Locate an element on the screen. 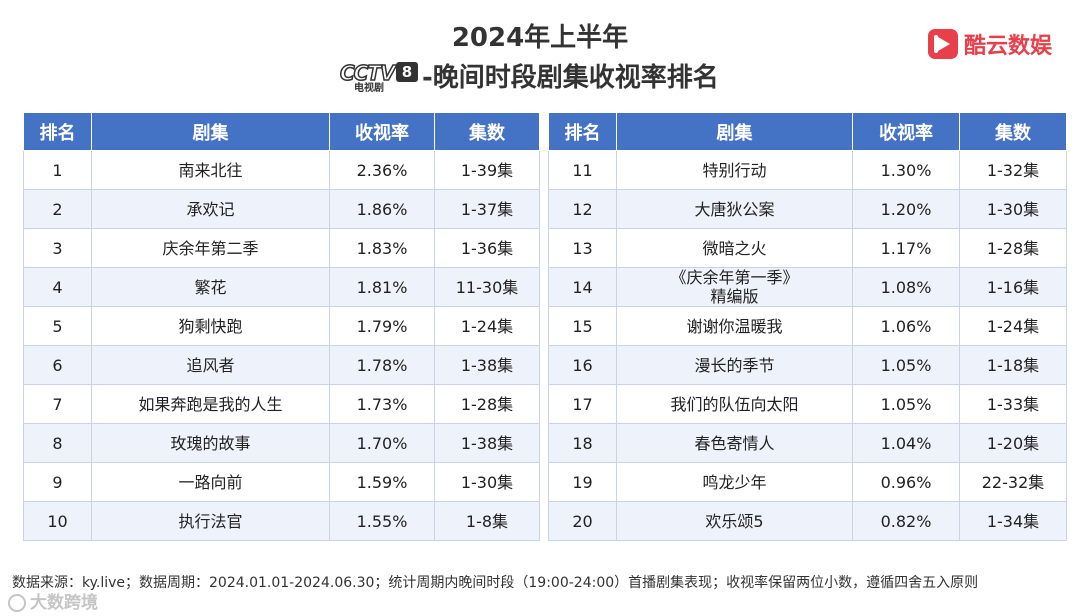 The height and width of the screenshot is (616, 1080). table-row: 10 执行法官 1.55% 1-8集 is located at coordinates (281, 521).